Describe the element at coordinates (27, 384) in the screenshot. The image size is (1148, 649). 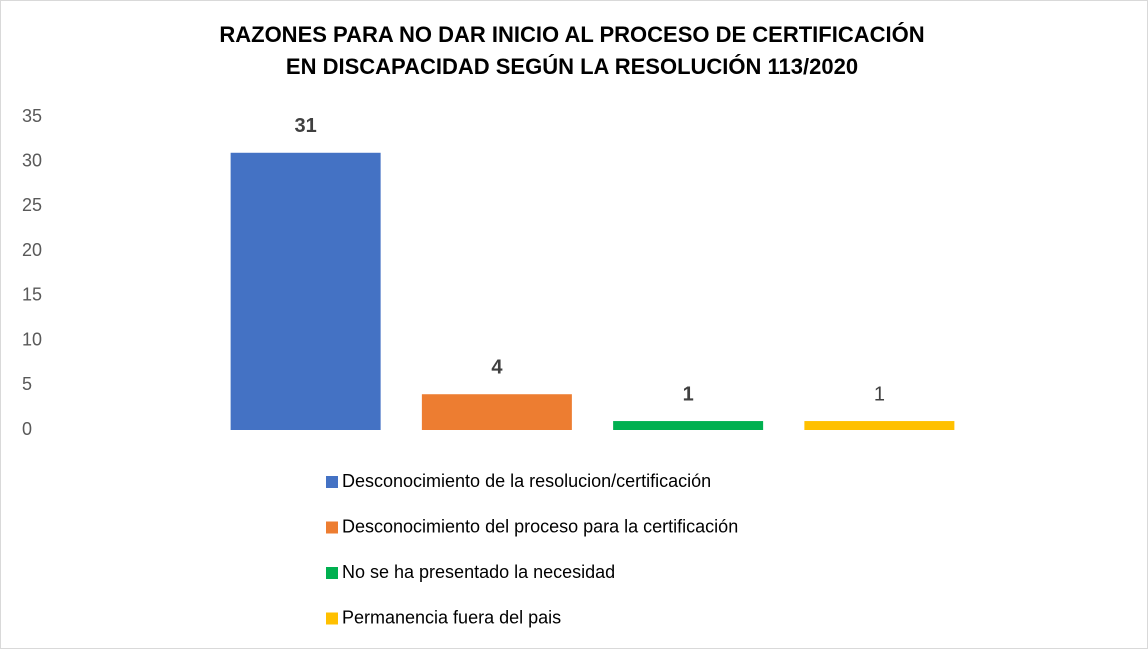
I see `y-tick-label: 5` at that location.